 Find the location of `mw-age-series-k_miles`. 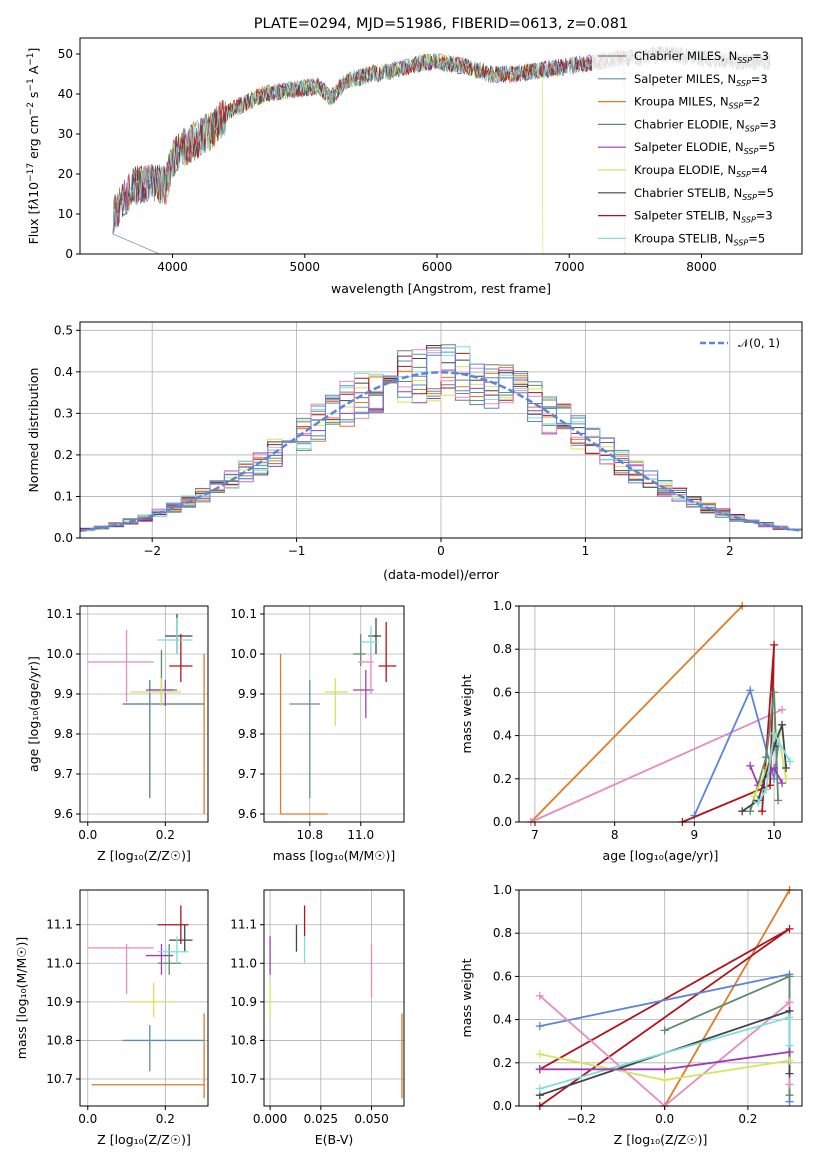

mw-age-series-k_miles is located at coordinates (636, 714).